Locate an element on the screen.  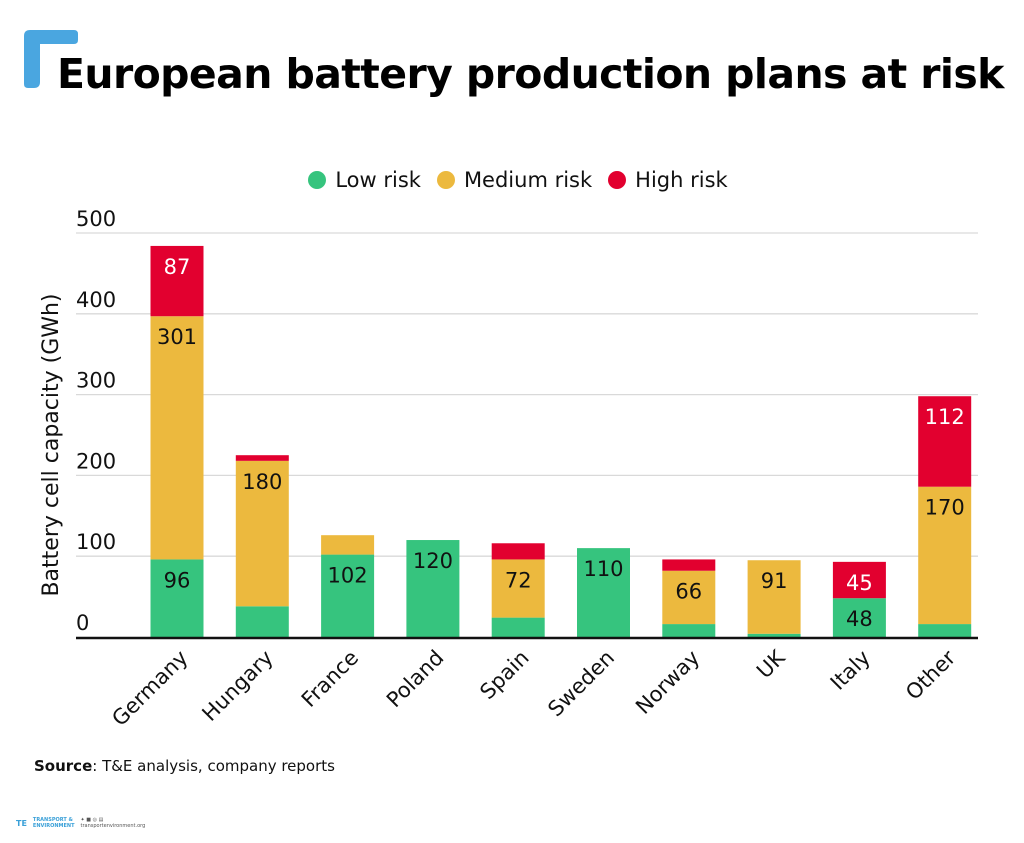
data-label: 48 is located at coordinates (859, 619).